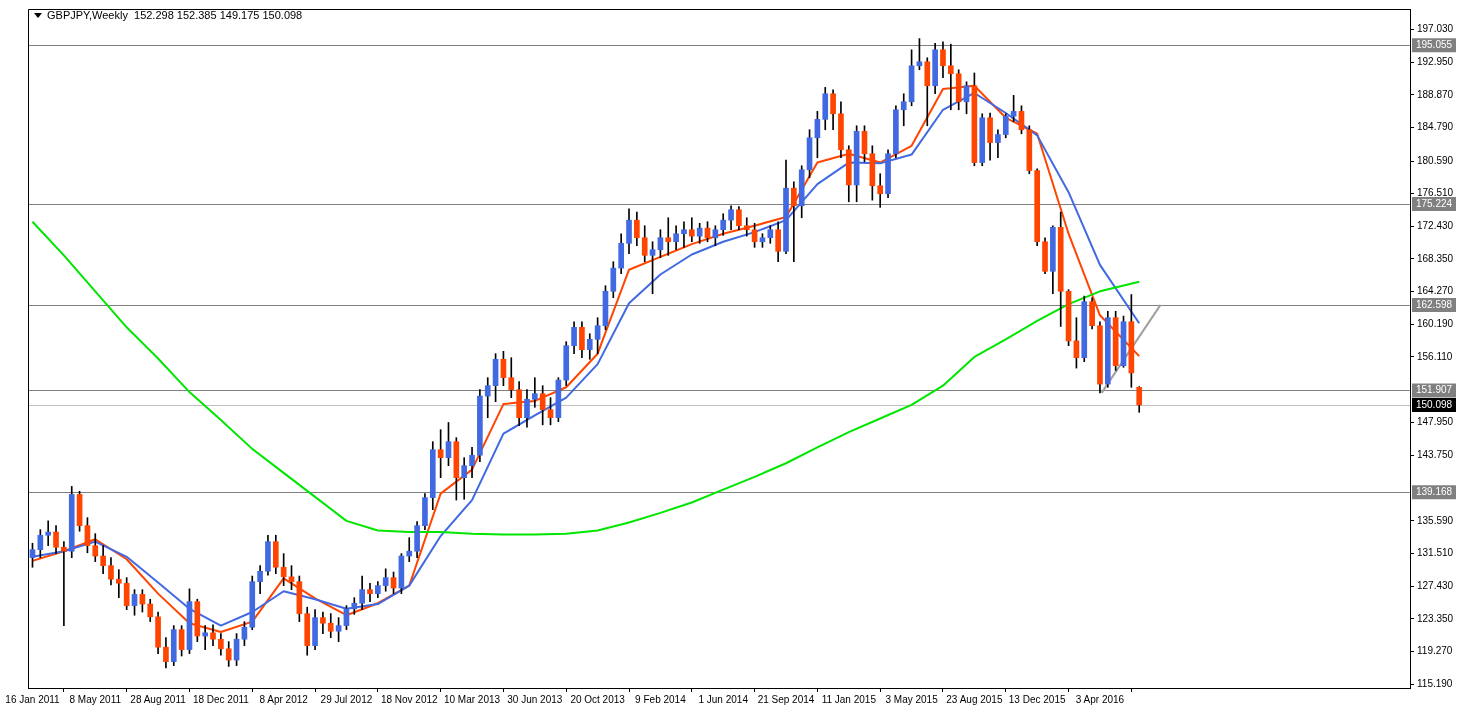  Describe the element at coordinates (1435, 226) in the screenshot. I see `y-tick-label: 172.430` at that location.